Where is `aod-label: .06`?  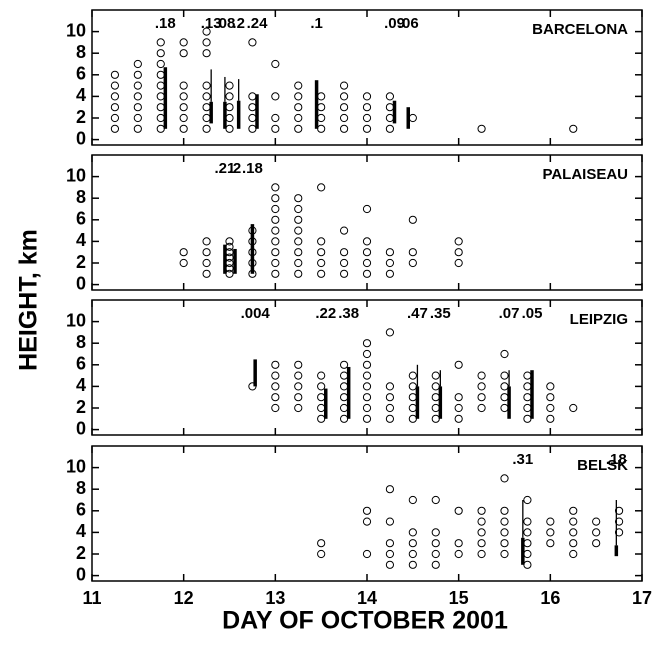 aod-label: .06 is located at coordinates (408, 23).